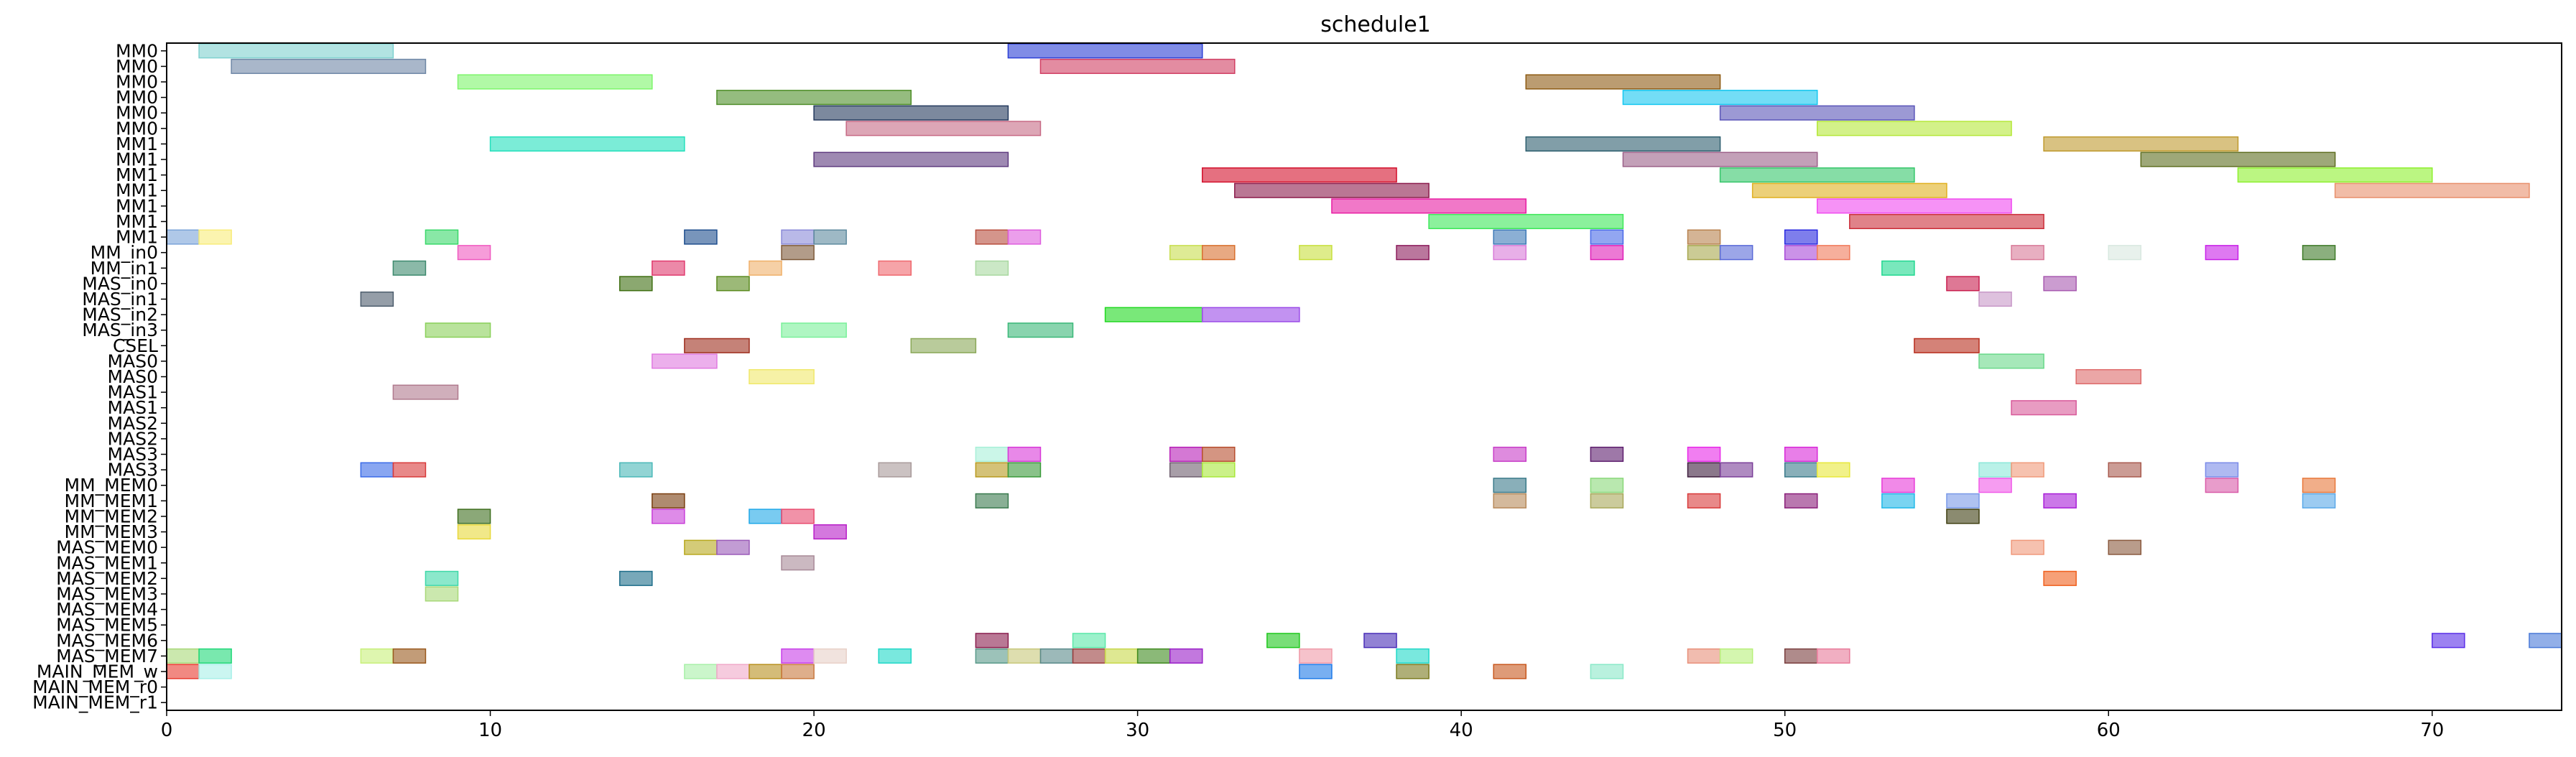 This screenshot has height=757, width=2576. I want to click on y-tick-label: MAS_MEM4, so click(107, 609).